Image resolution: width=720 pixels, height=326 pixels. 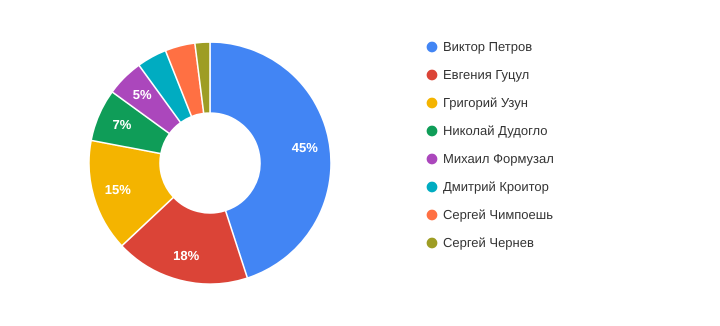 I want to click on legend-label: Михаил Формузал, so click(x=498, y=158).